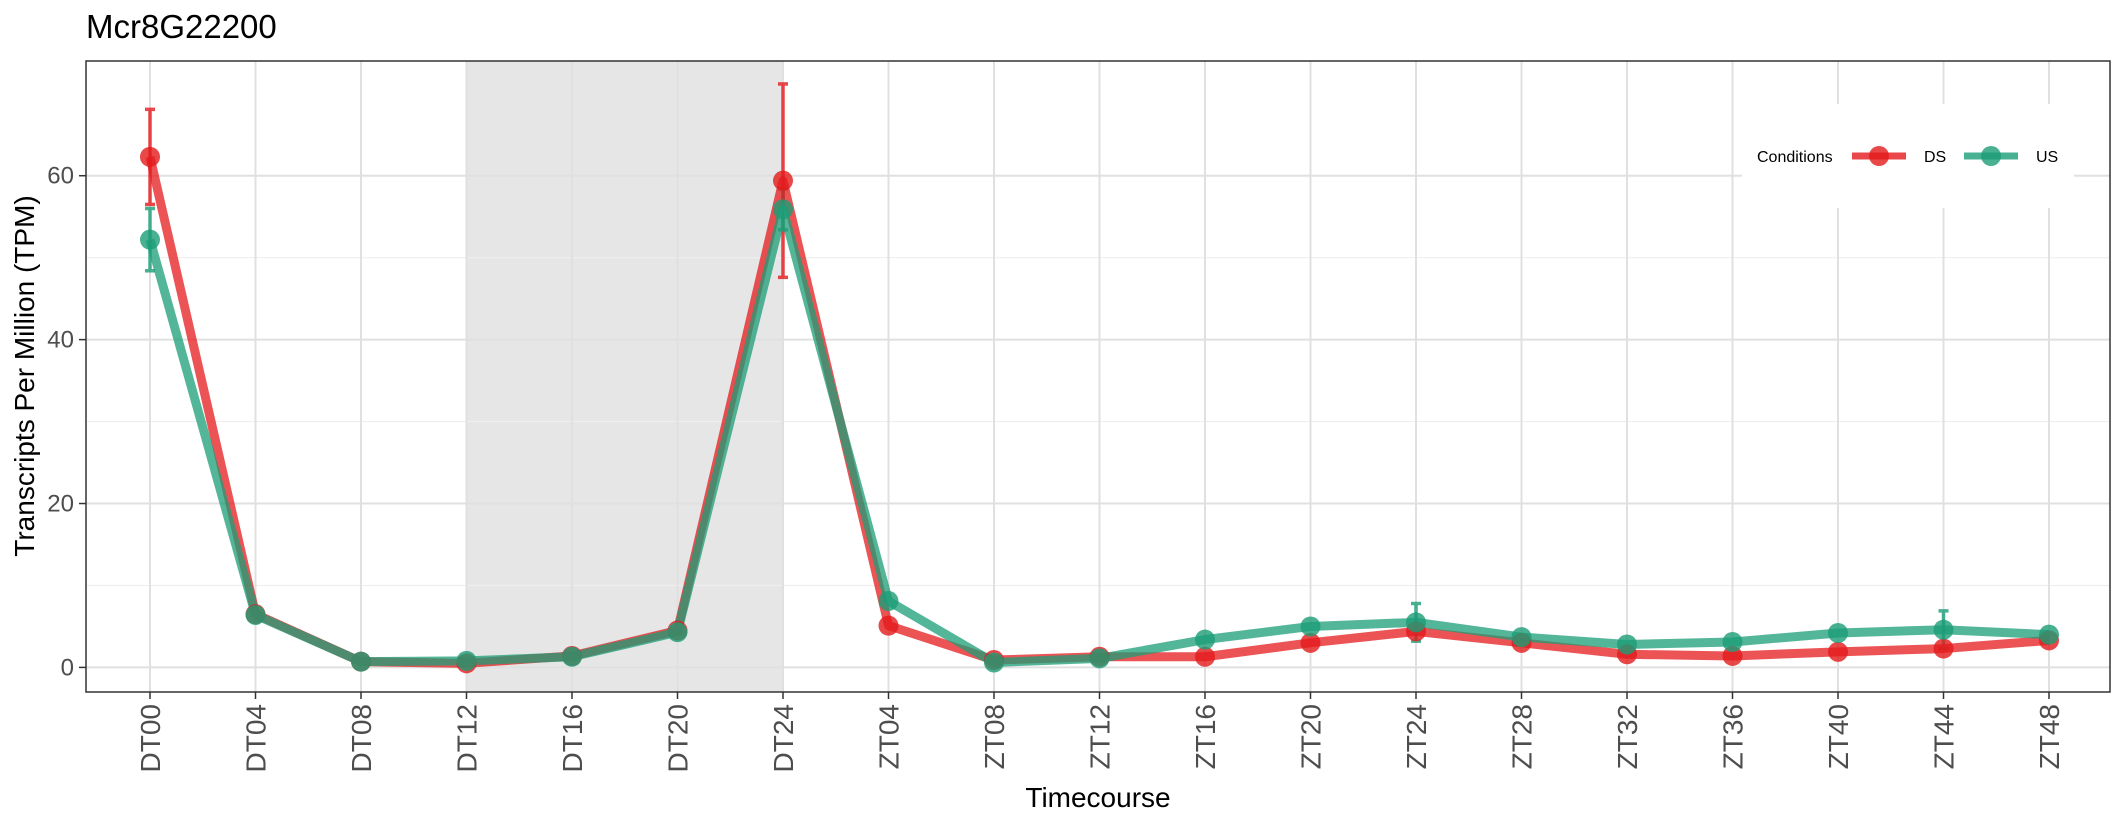 This screenshot has height=826, width=2125. Describe the element at coordinates (1205, 656) in the screenshot. I see `data-point-ds-zt16` at that location.